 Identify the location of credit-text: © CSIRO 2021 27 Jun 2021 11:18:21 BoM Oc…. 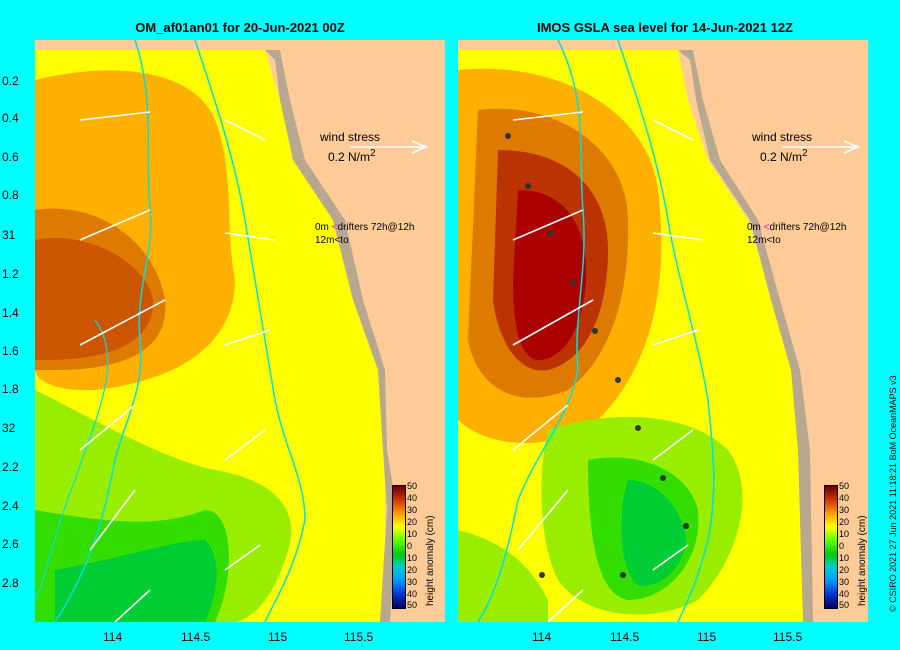
(893, 493).